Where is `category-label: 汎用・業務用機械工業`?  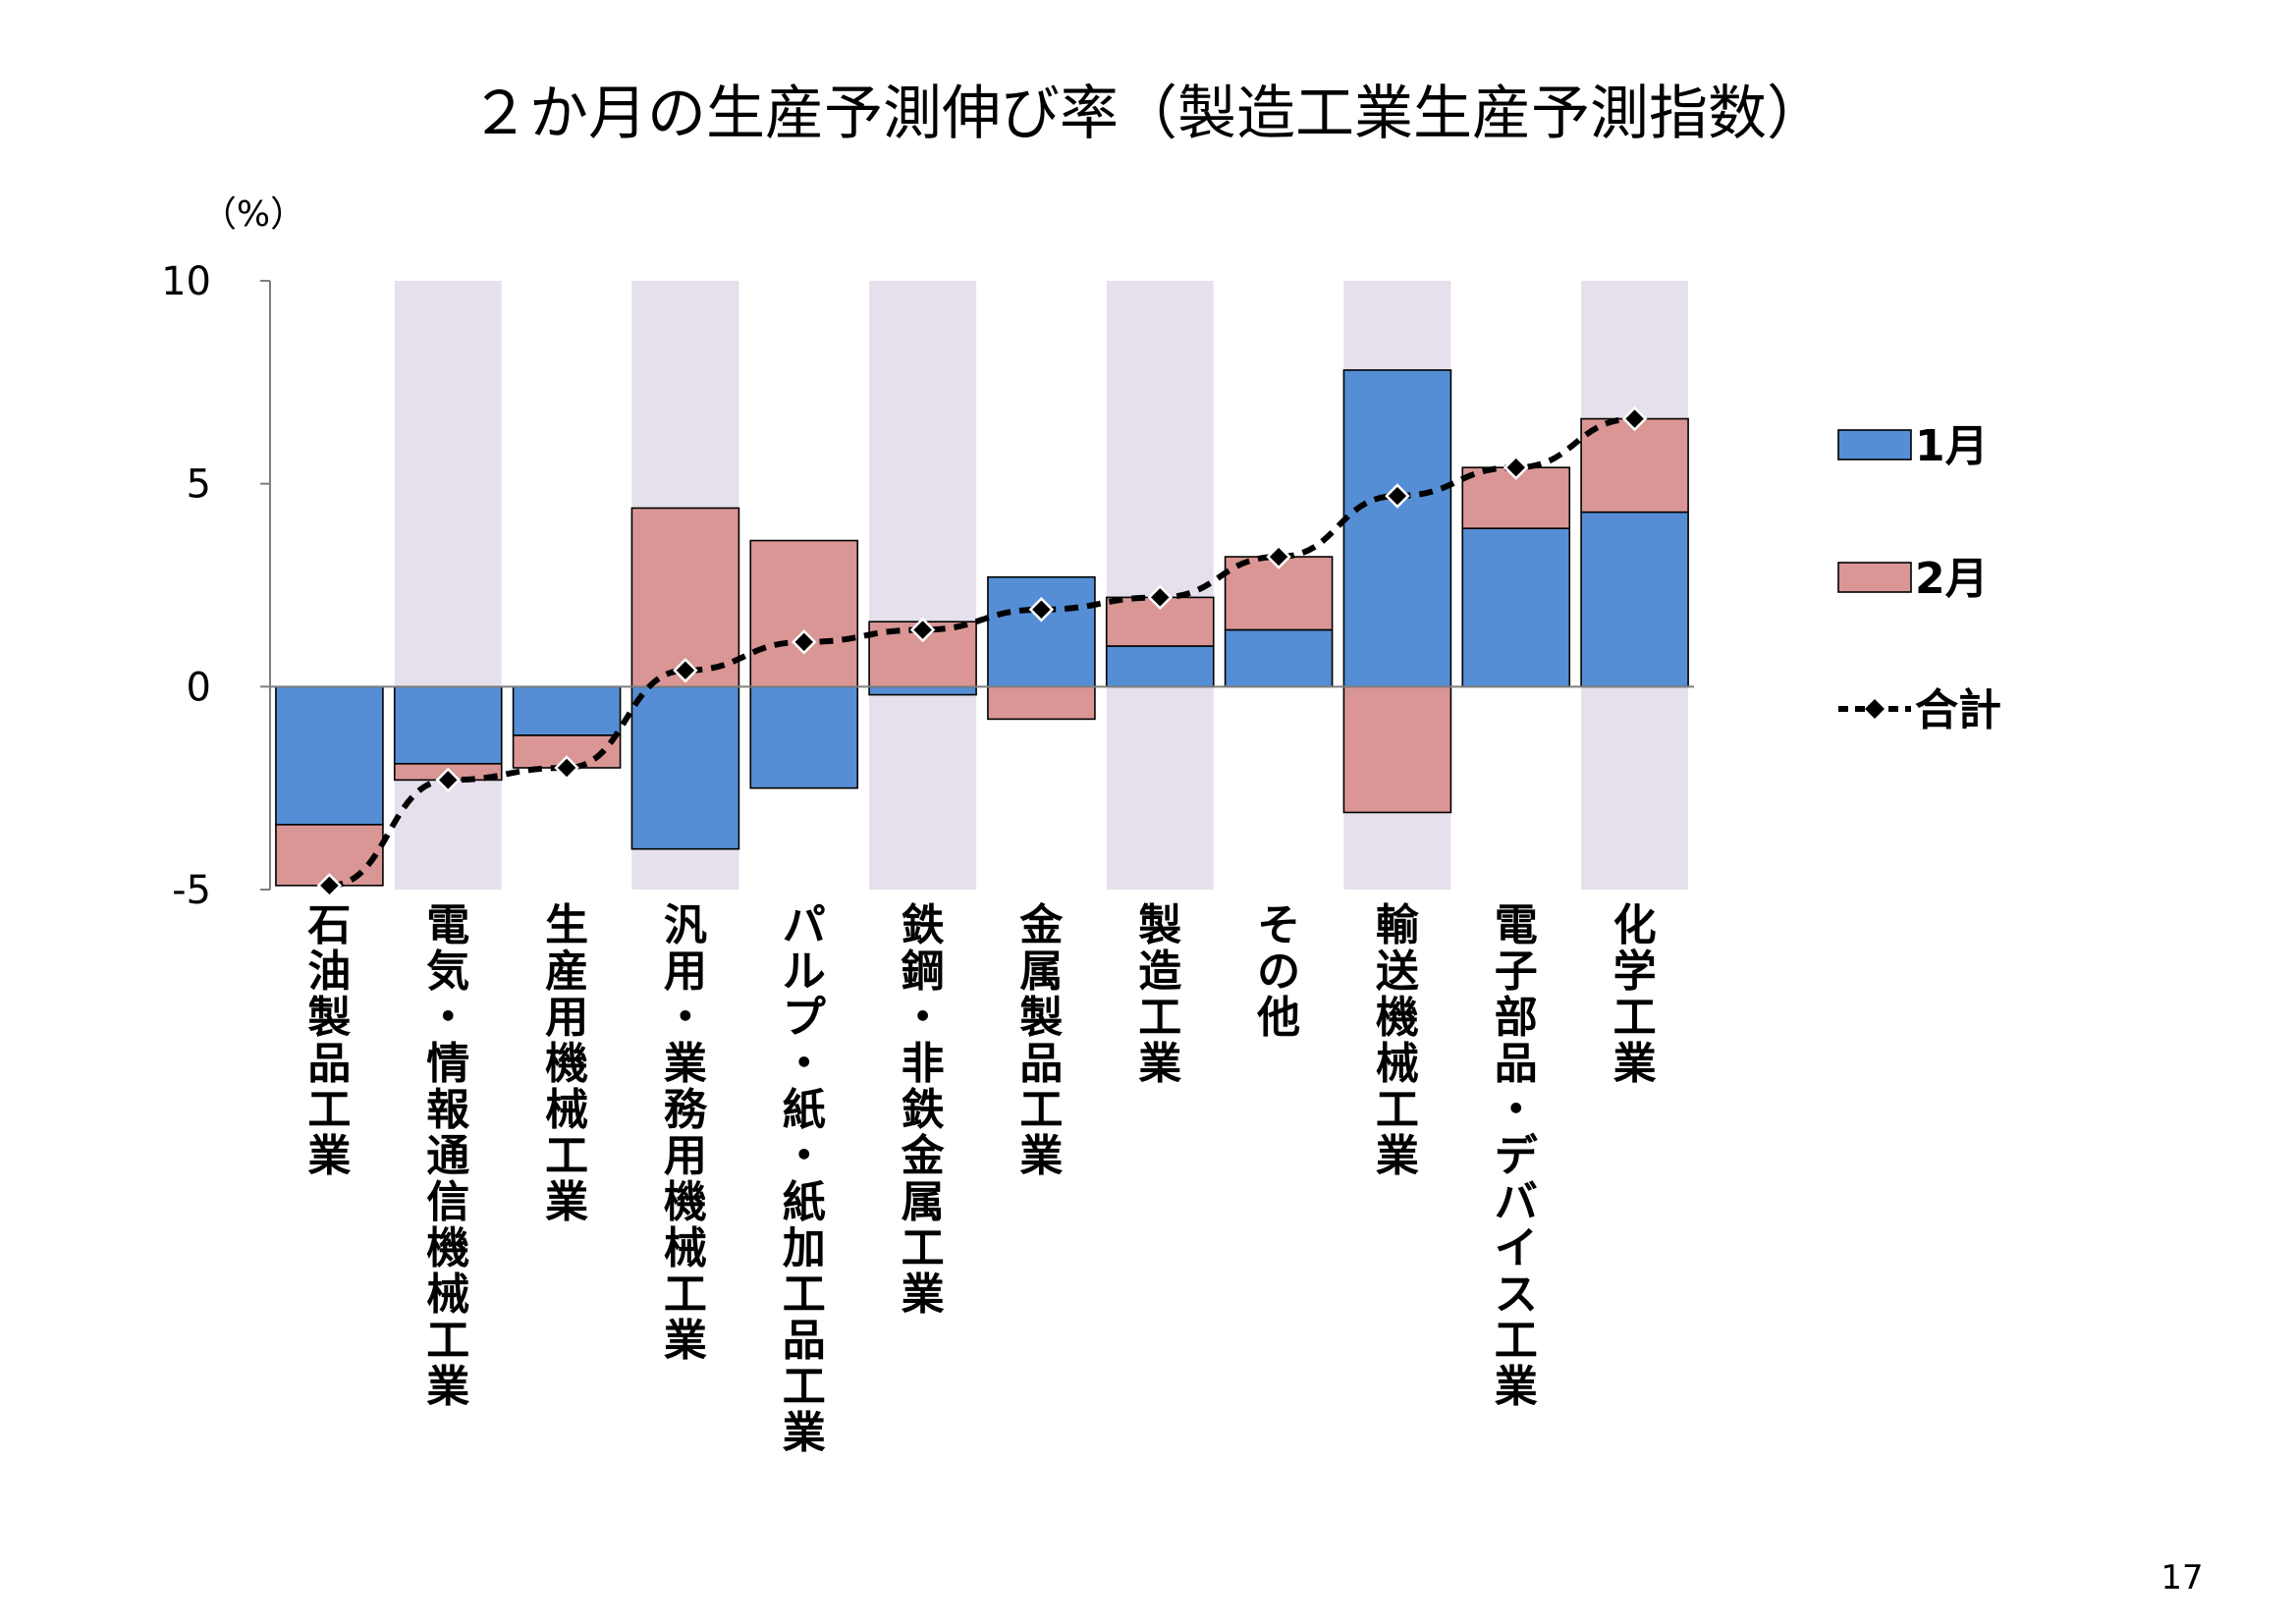 category-label: 汎用・業務用機械工業 is located at coordinates (686, 1133).